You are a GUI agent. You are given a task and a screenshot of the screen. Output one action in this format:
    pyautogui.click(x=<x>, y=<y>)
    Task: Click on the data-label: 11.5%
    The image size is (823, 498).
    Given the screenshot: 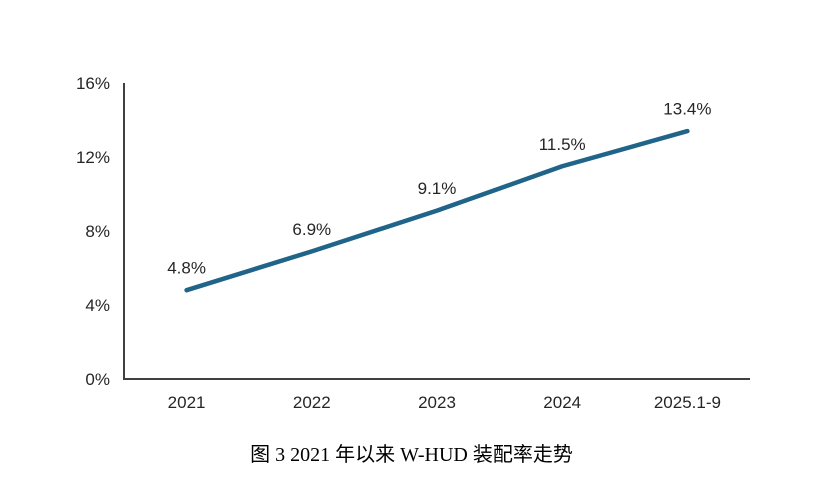 What is the action you would take?
    pyautogui.click(x=562, y=144)
    